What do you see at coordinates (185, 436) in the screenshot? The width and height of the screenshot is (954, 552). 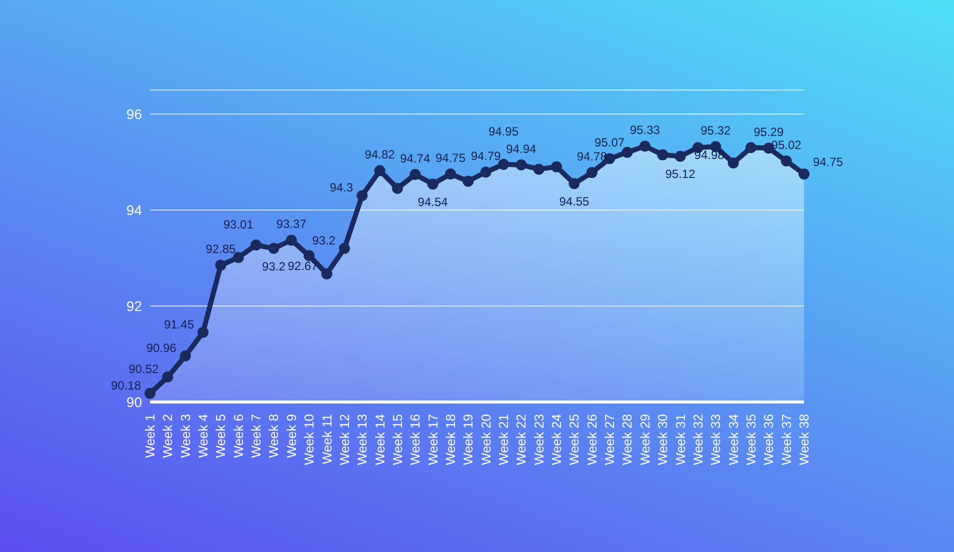 I see `x-tick-label: Week 3` at bounding box center [185, 436].